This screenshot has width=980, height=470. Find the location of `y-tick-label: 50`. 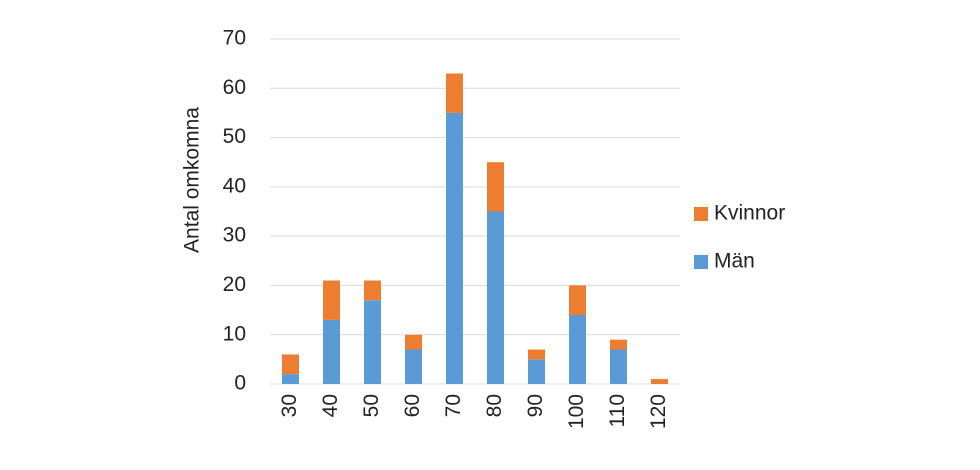

y-tick-label: 50 is located at coordinates (234, 136).